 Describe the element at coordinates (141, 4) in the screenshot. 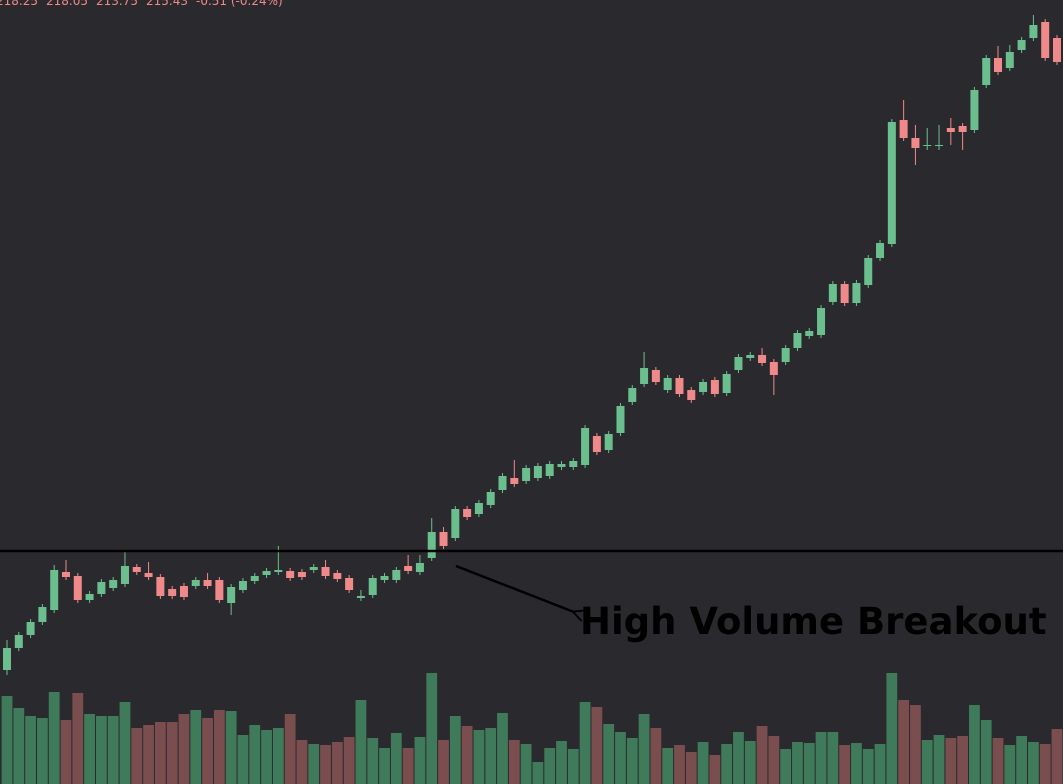

I see `ohlc-header: 218.25 218.05 213.75 215.43 -0.51 (-0.24%)` at that location.